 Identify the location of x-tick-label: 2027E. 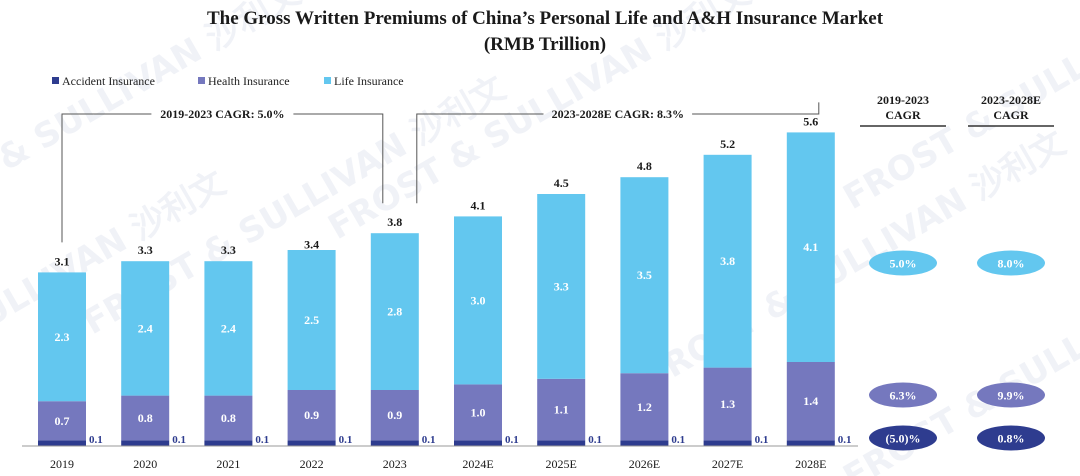
(727, 464).